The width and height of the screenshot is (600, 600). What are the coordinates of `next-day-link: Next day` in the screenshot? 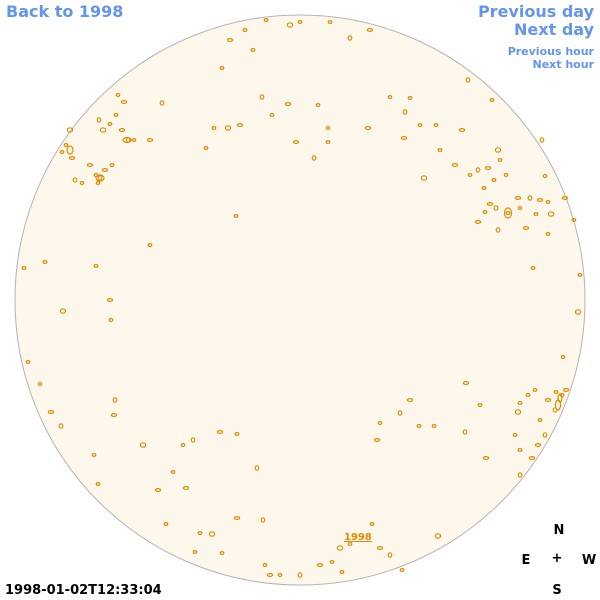 It's located at (554, 29).